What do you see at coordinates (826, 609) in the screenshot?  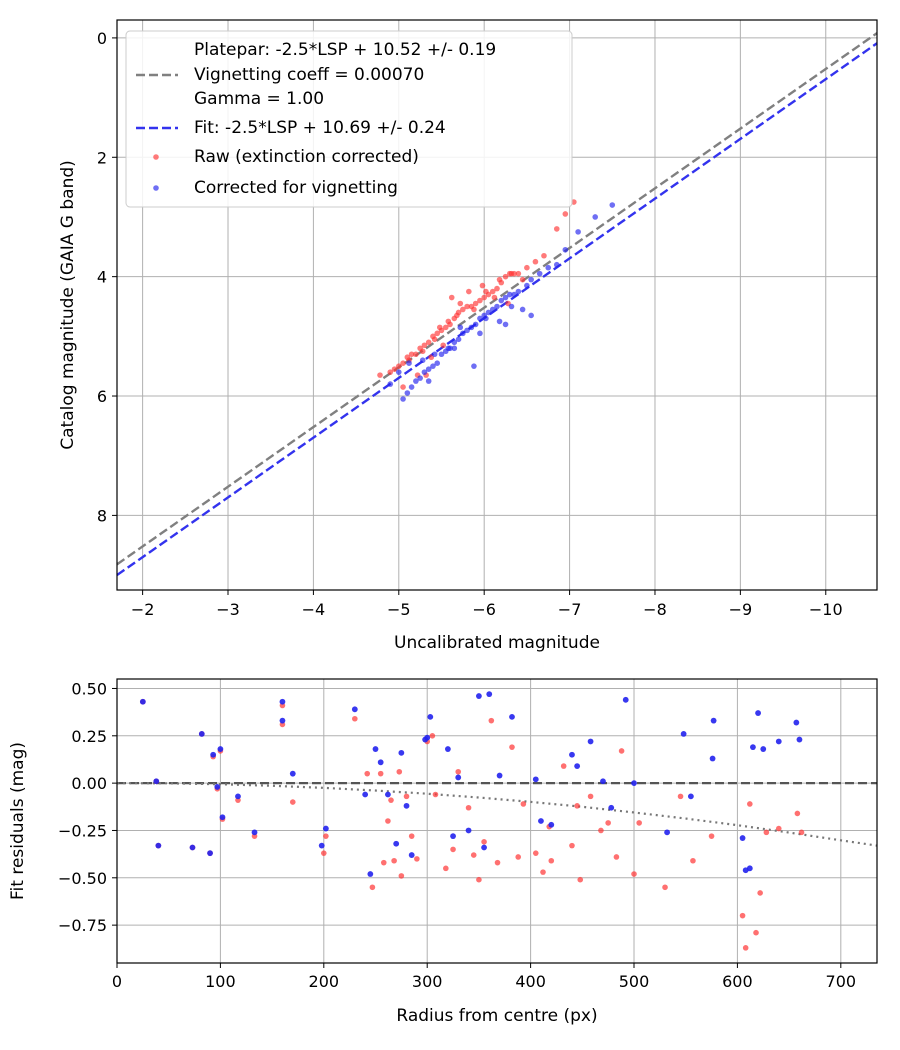 I see `top-x-tick-label: −10` at bounding box center [826, 609].